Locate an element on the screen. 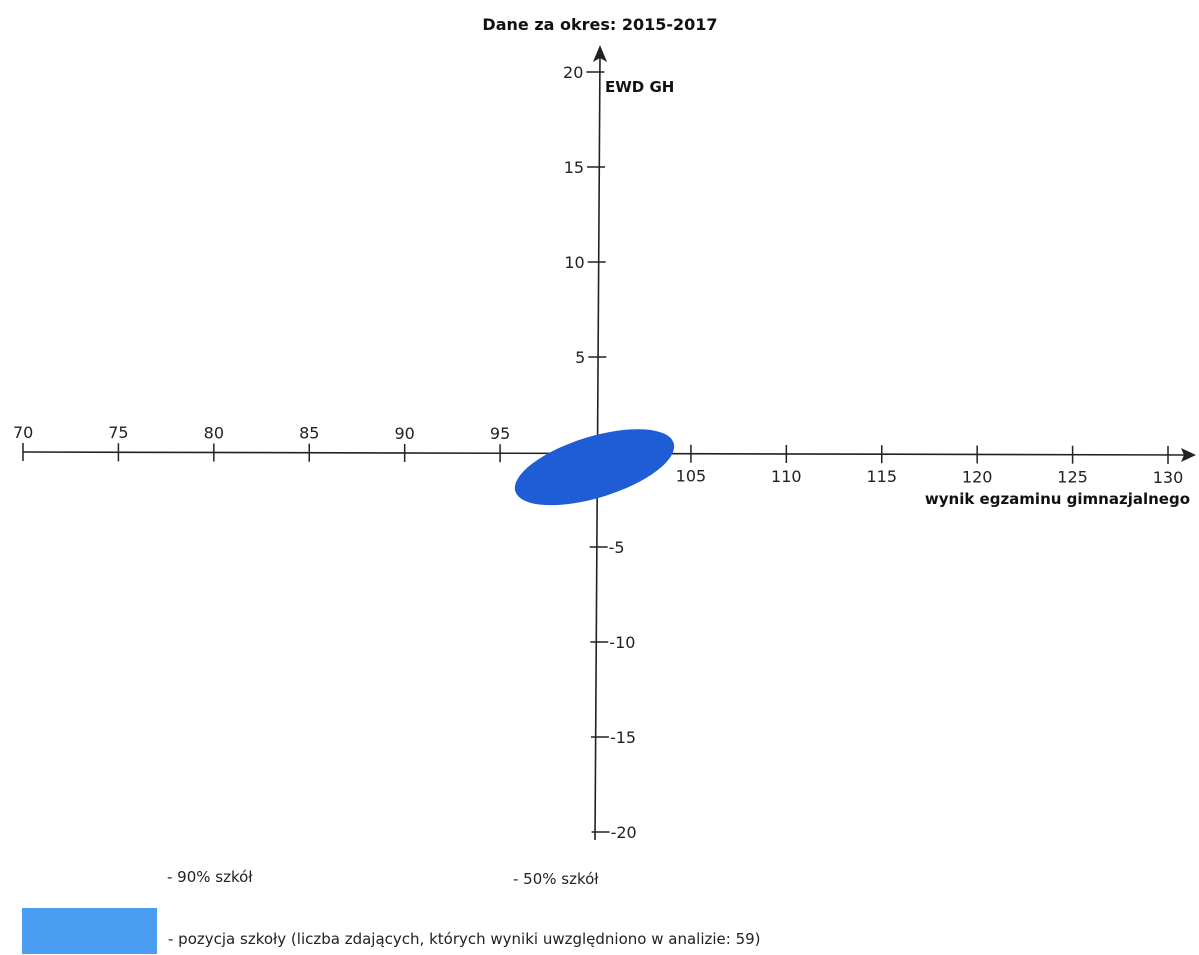  x-tick-label: 105 is located at coordinates (691, 476).